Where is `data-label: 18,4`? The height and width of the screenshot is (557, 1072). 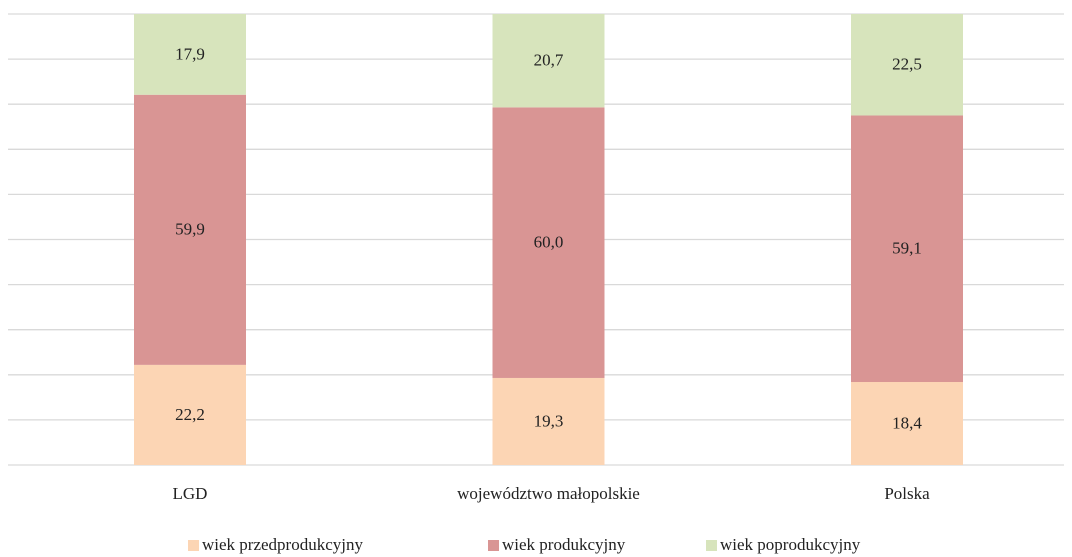
data-label: 18,4 is located at coordinates (907, 422).